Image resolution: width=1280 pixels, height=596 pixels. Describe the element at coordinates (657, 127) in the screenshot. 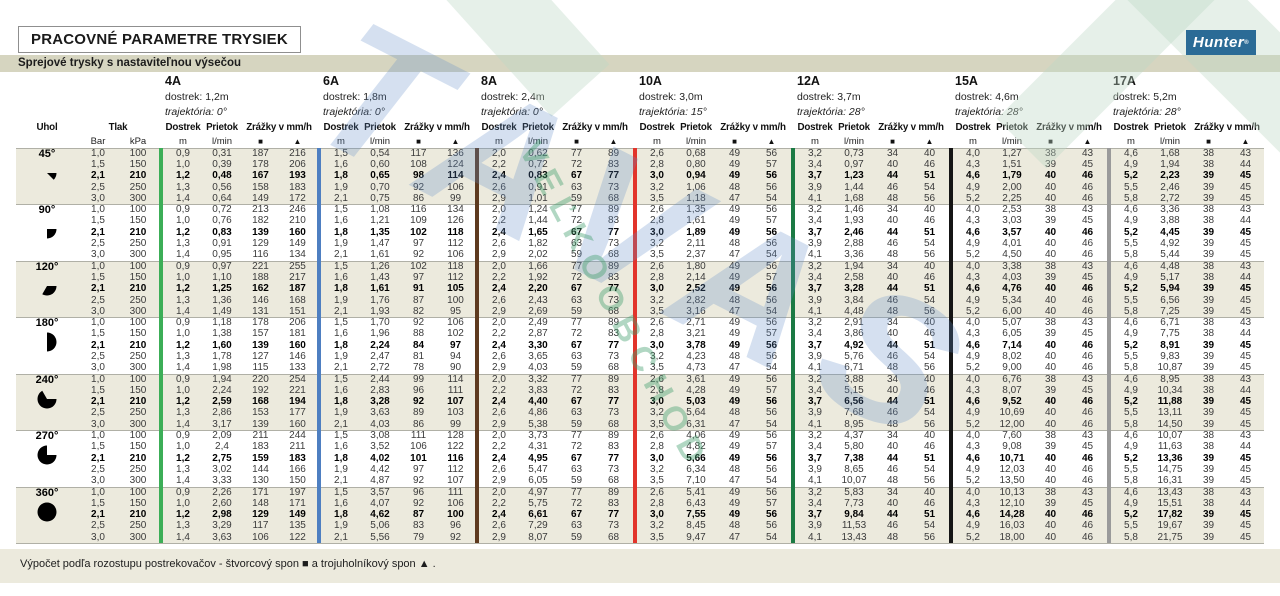

I see `dostrek-column-header: Dostrek` at that location.